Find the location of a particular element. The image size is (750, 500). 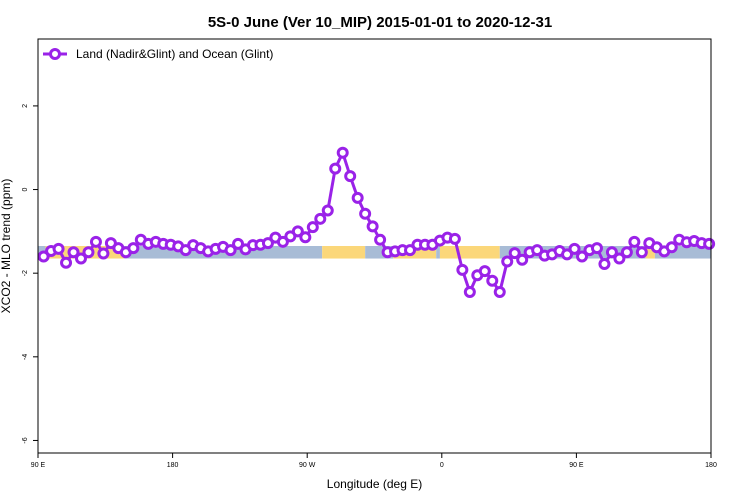

x-axis-label: Longitude (deg E) is located at coordinates (374, 484).